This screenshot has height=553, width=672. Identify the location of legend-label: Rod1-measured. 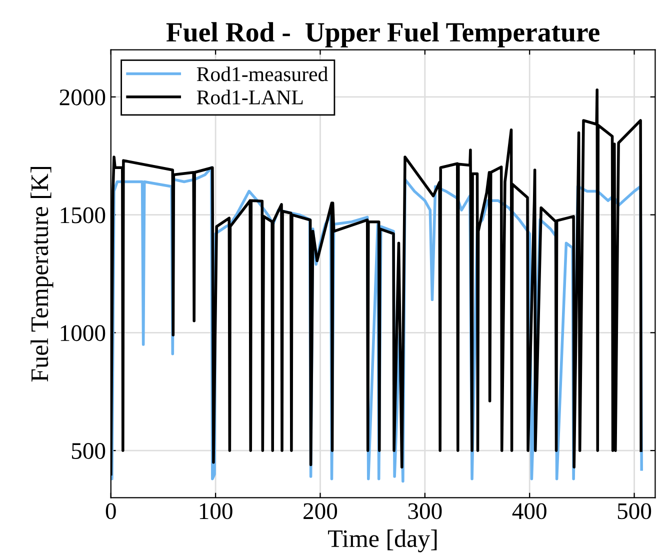
(262, 74).